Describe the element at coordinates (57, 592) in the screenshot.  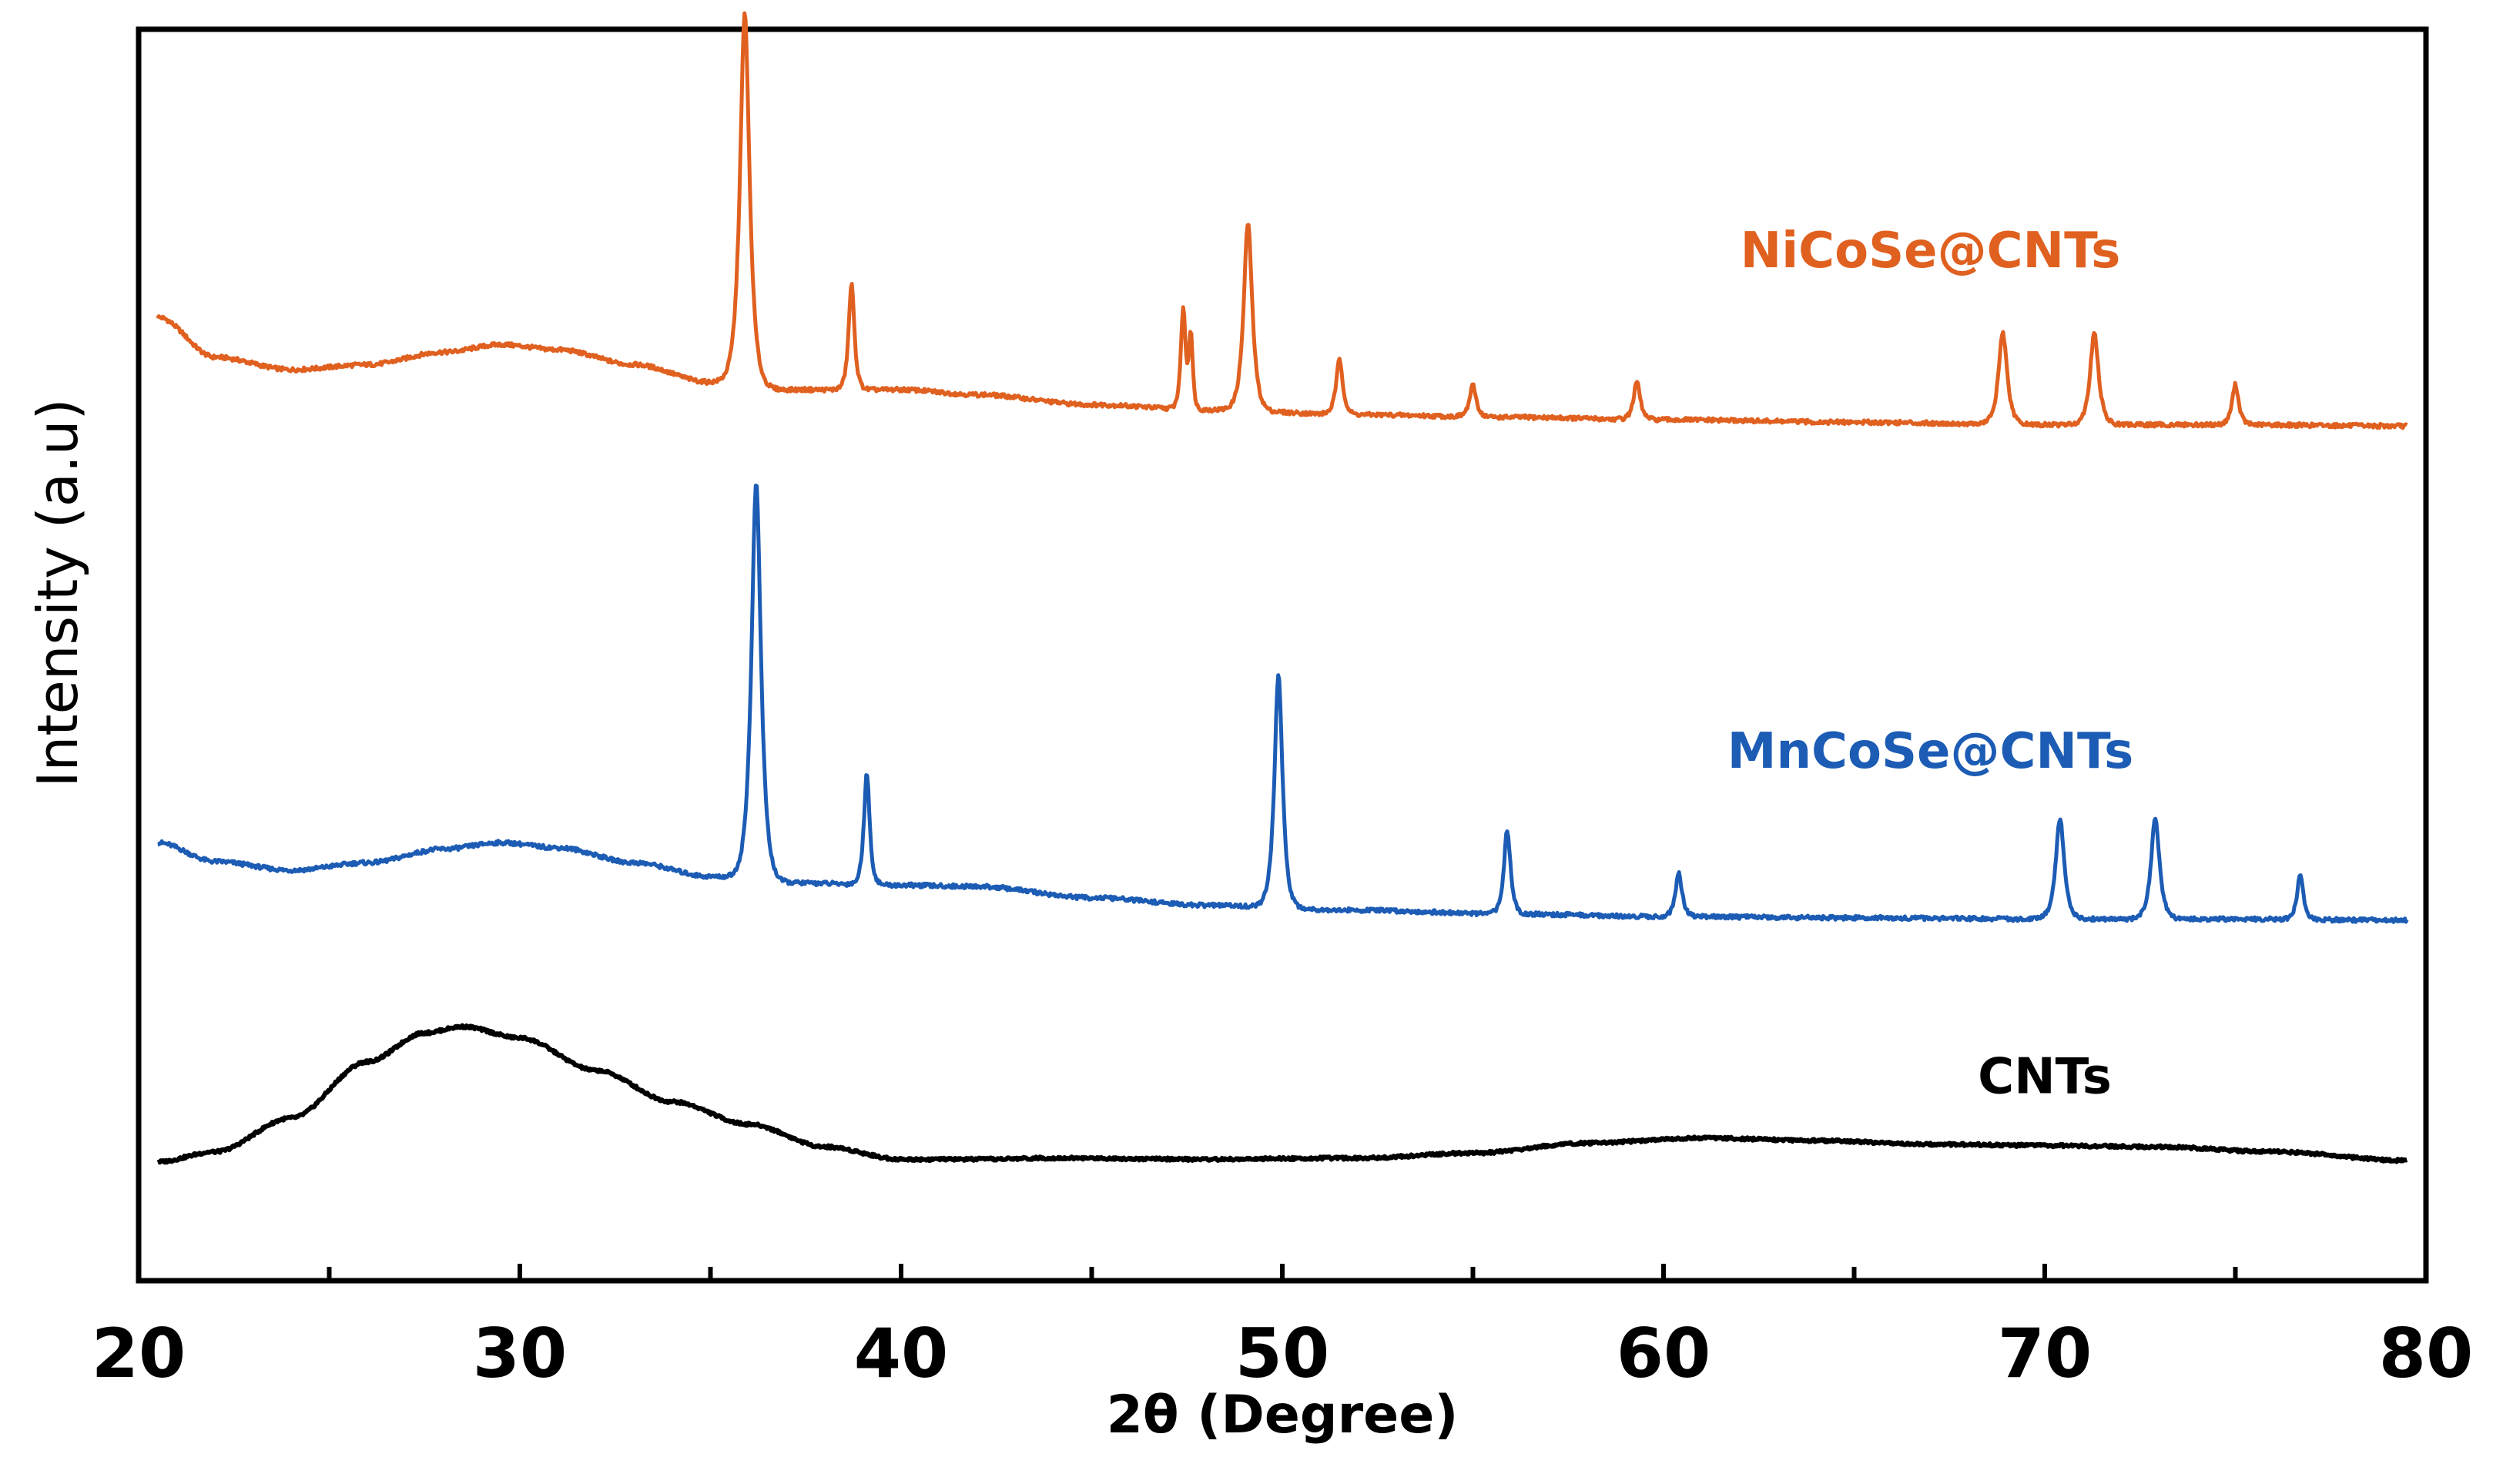
I see `y-axis-label: Intensity (a.u)` at that location.